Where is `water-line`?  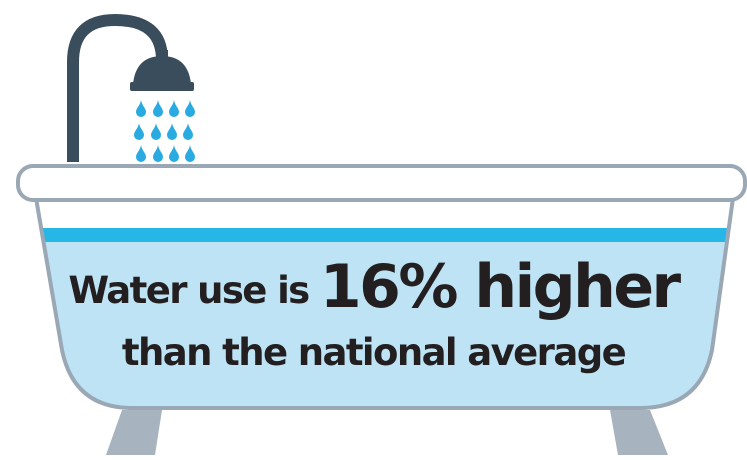 water-line is located at coordinates (384, 235).